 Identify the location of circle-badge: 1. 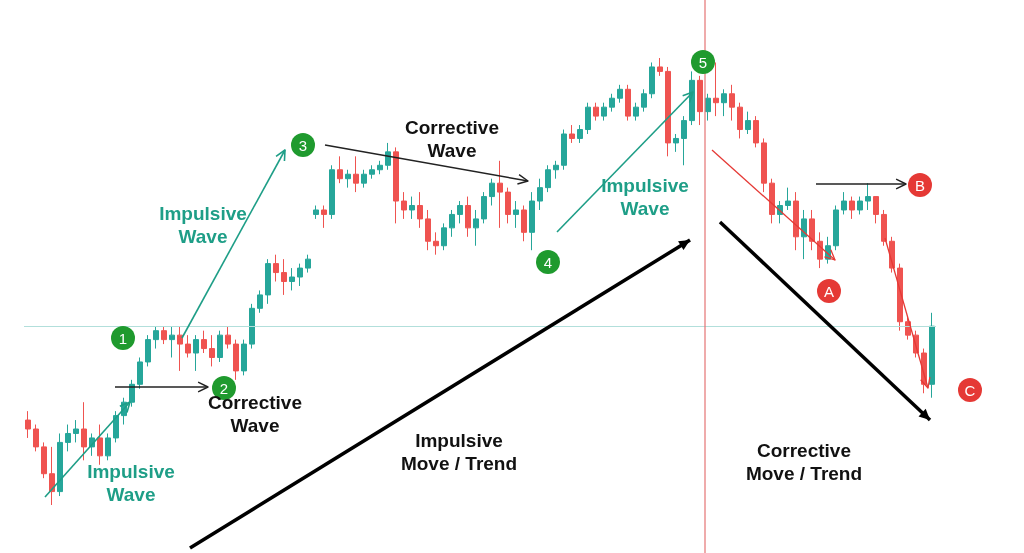
(123, 338).